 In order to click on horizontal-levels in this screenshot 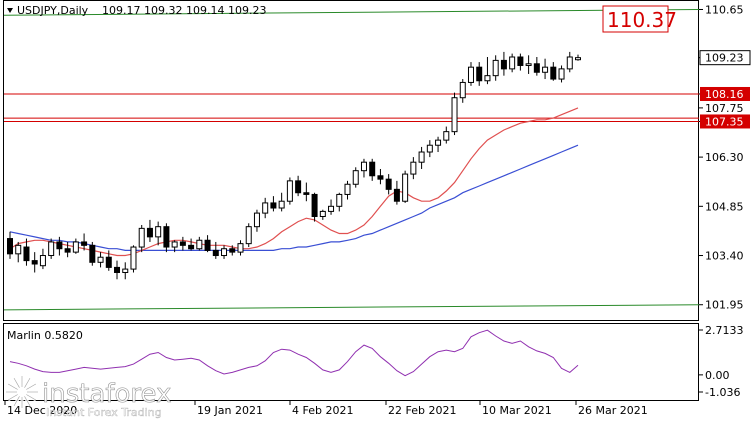, I will do `click(351, 107)`.